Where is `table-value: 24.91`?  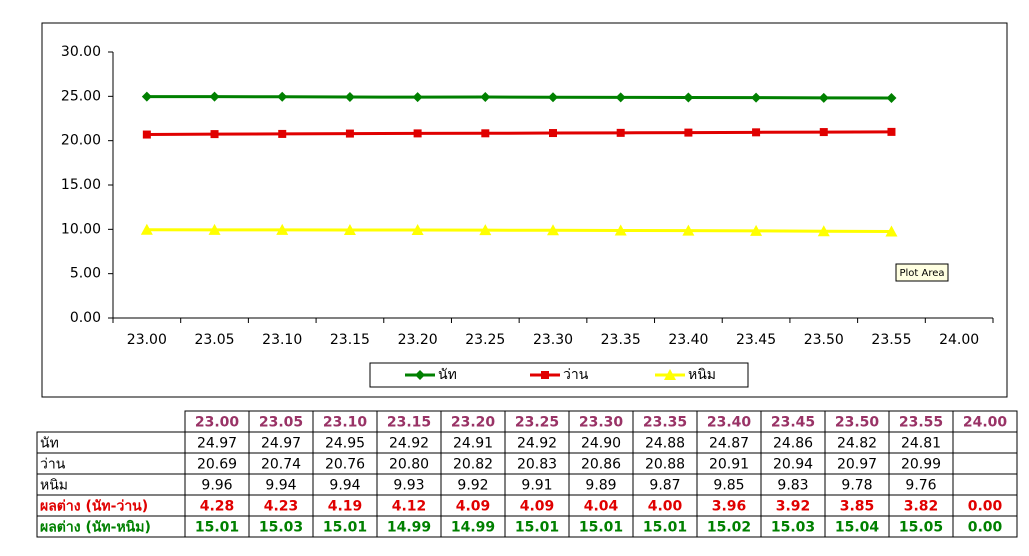 table-value: 24.91 is located at coordinates (473, 444).